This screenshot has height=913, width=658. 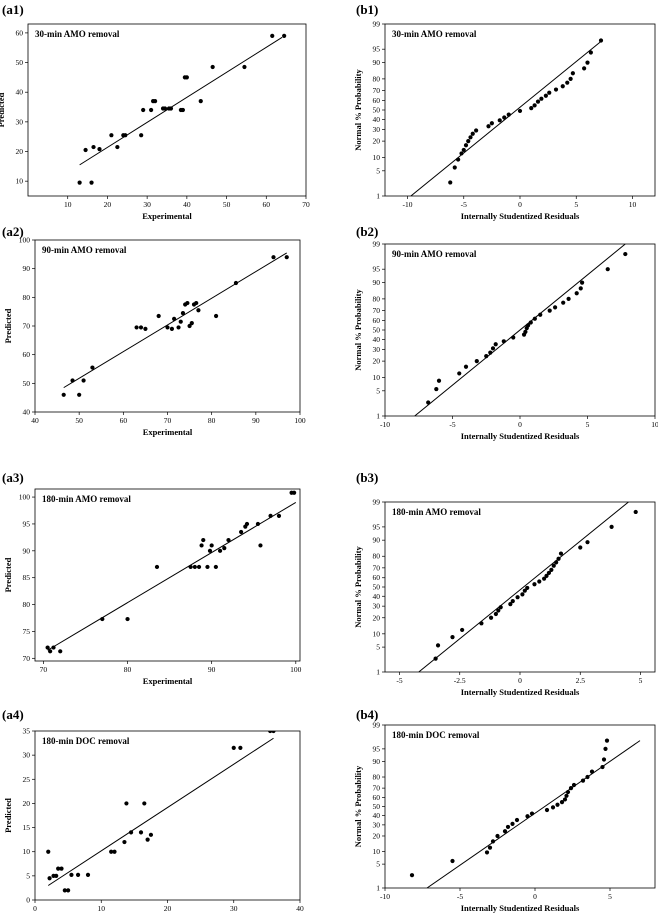 I want to click on x-tick-label: 30, so click(x=147, y=204).